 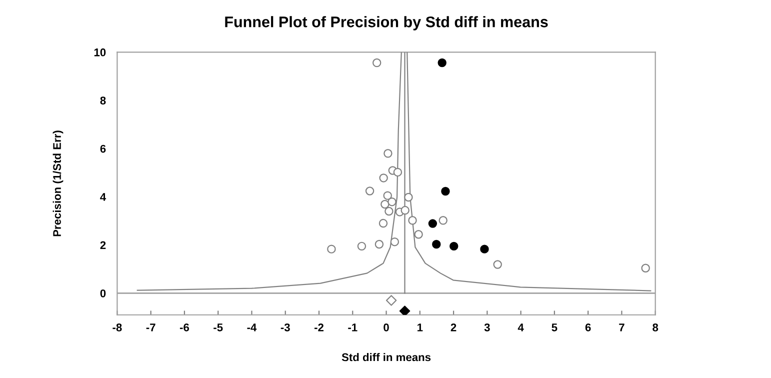 I want to click on x-tick-label: 0, so click(x=386, y=328).